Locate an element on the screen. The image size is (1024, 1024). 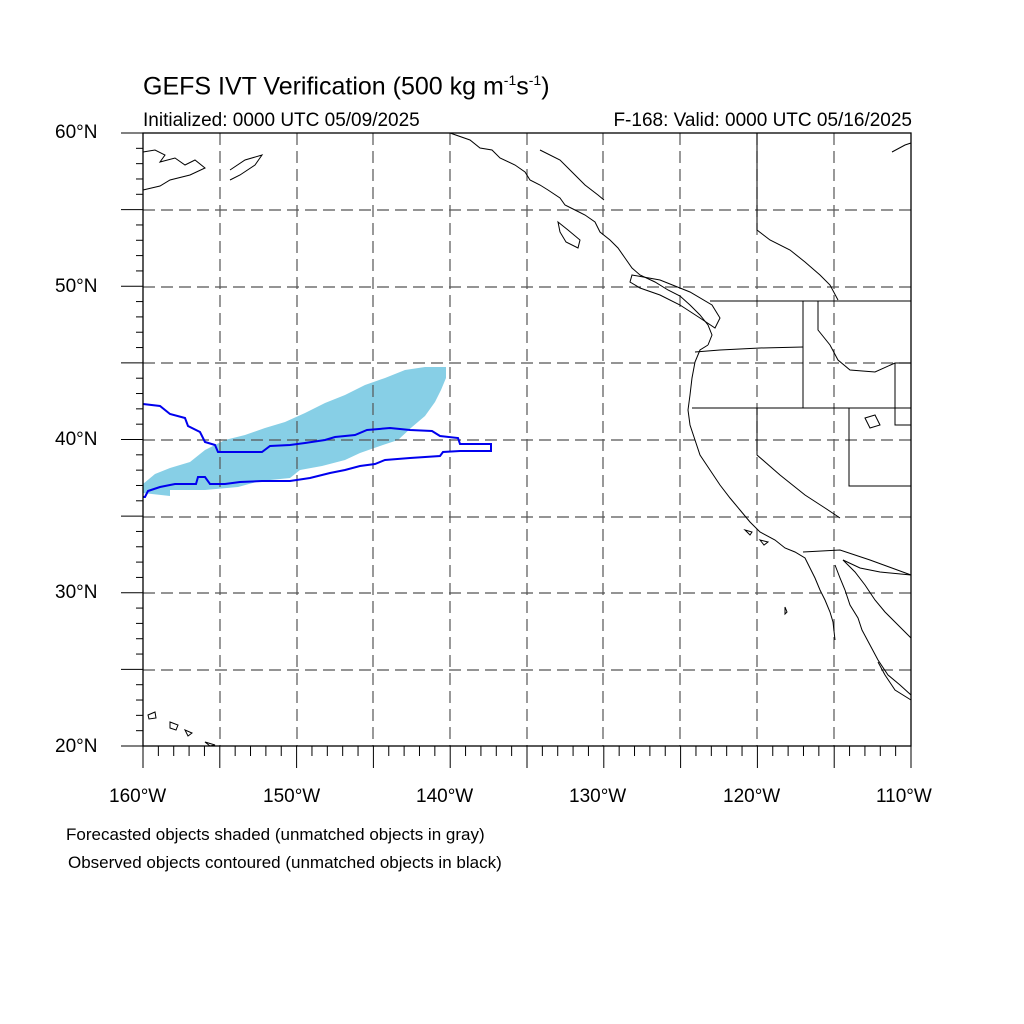
lat-label-60: 60°N is located at coordinates (76, 132).